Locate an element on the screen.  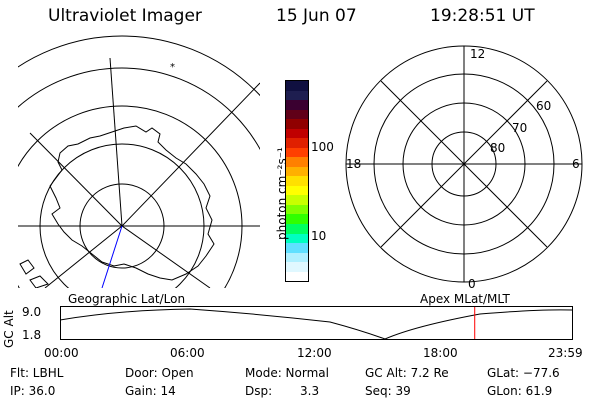
colorbar is located at coordinates (297, 181).